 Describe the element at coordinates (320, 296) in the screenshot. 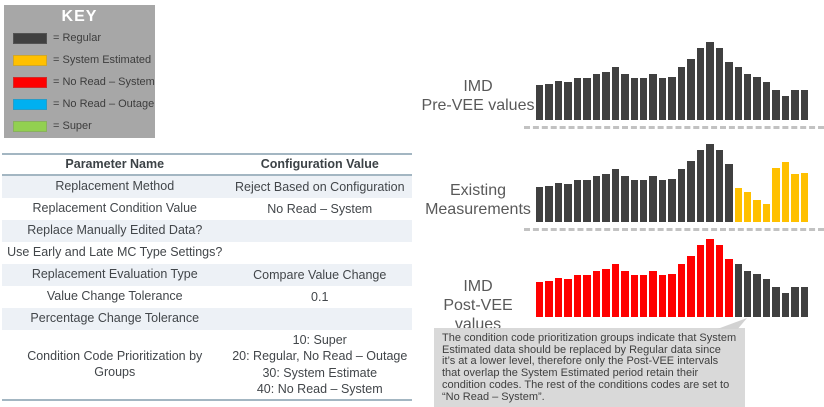

I see `config-value-cell: 0.1` at that location.